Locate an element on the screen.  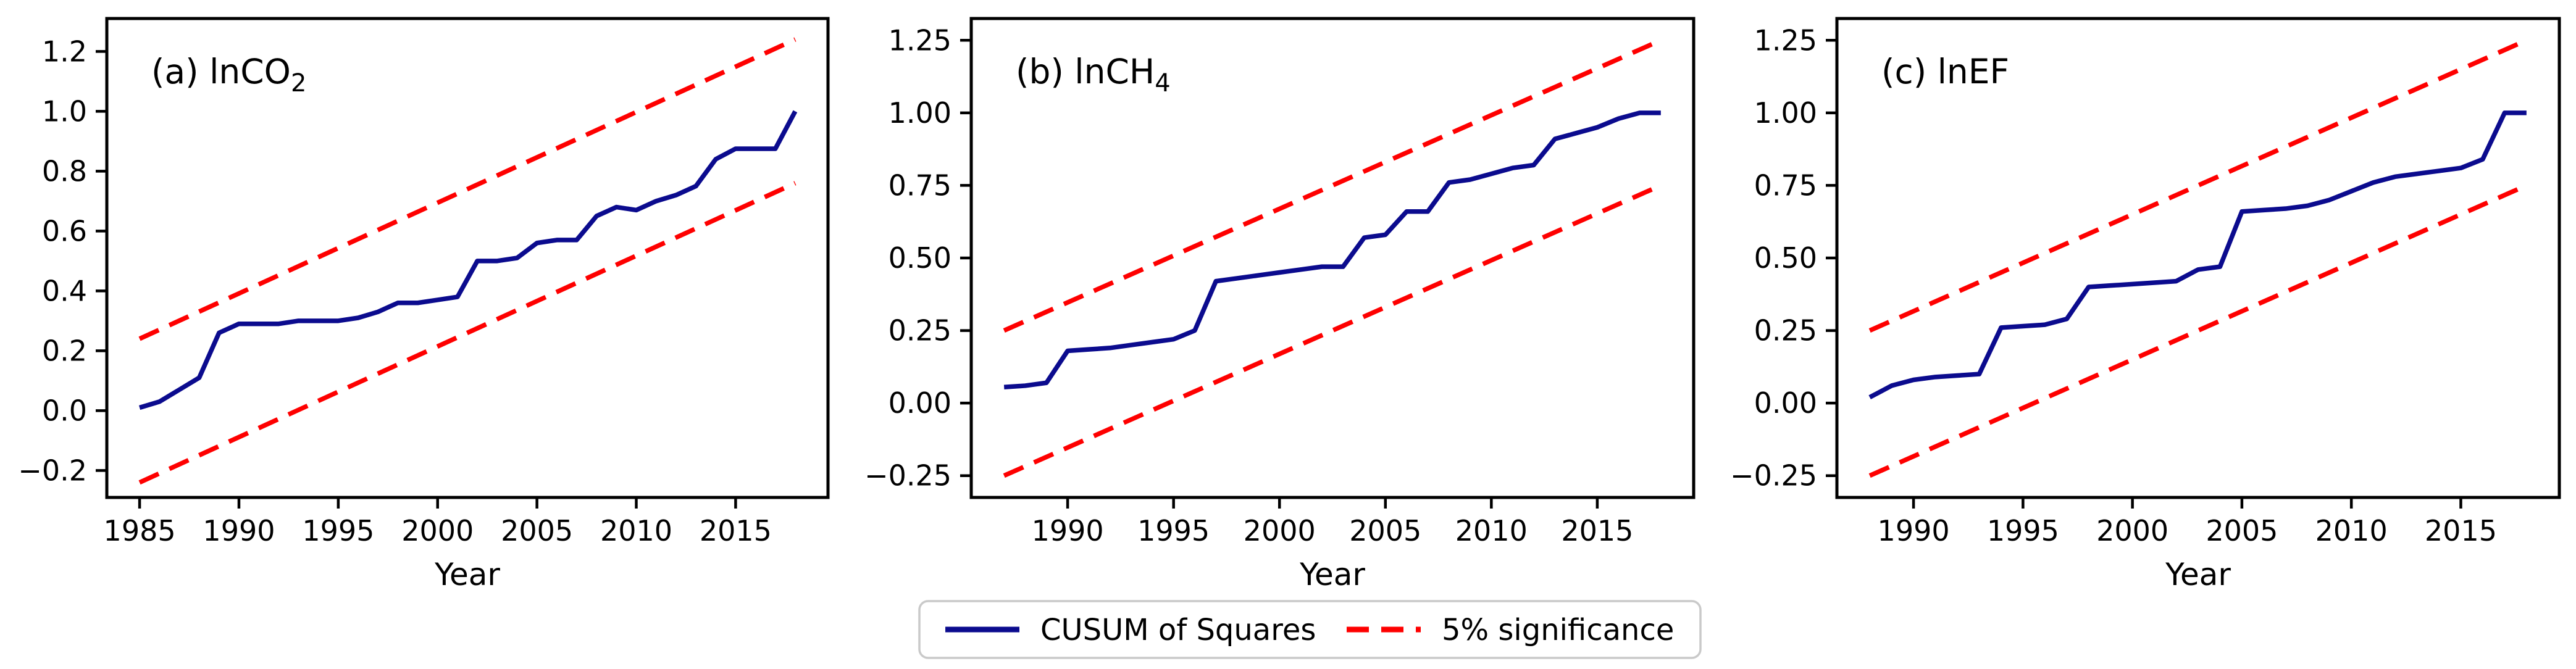
y-tick-label: 0.6 is located at coordinates (64, 230).